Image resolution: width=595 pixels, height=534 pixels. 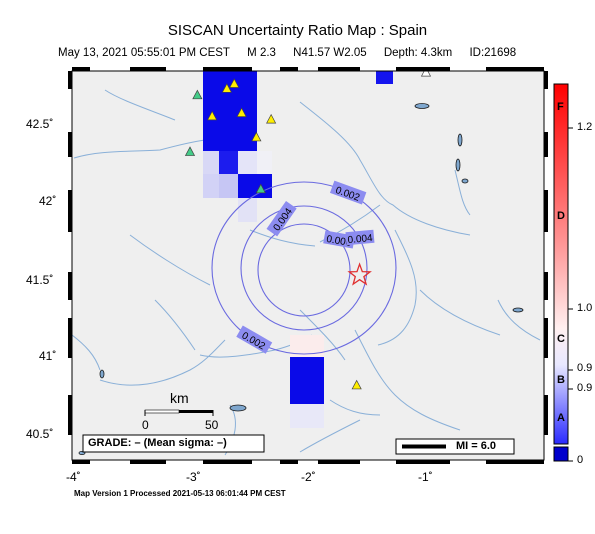 I want to click on contour-label: 0.006, so click(x=338, y=241).